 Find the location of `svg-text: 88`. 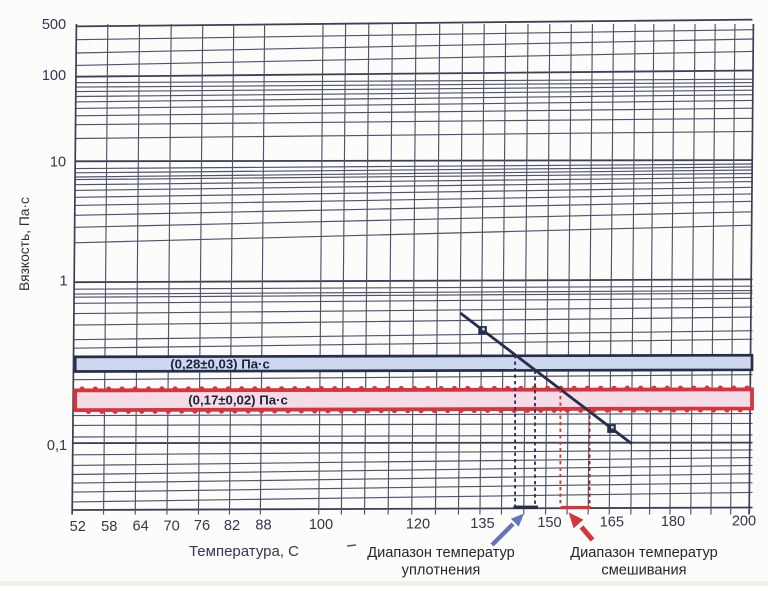

svg-text: 88 is located at coordinates (263, 526).